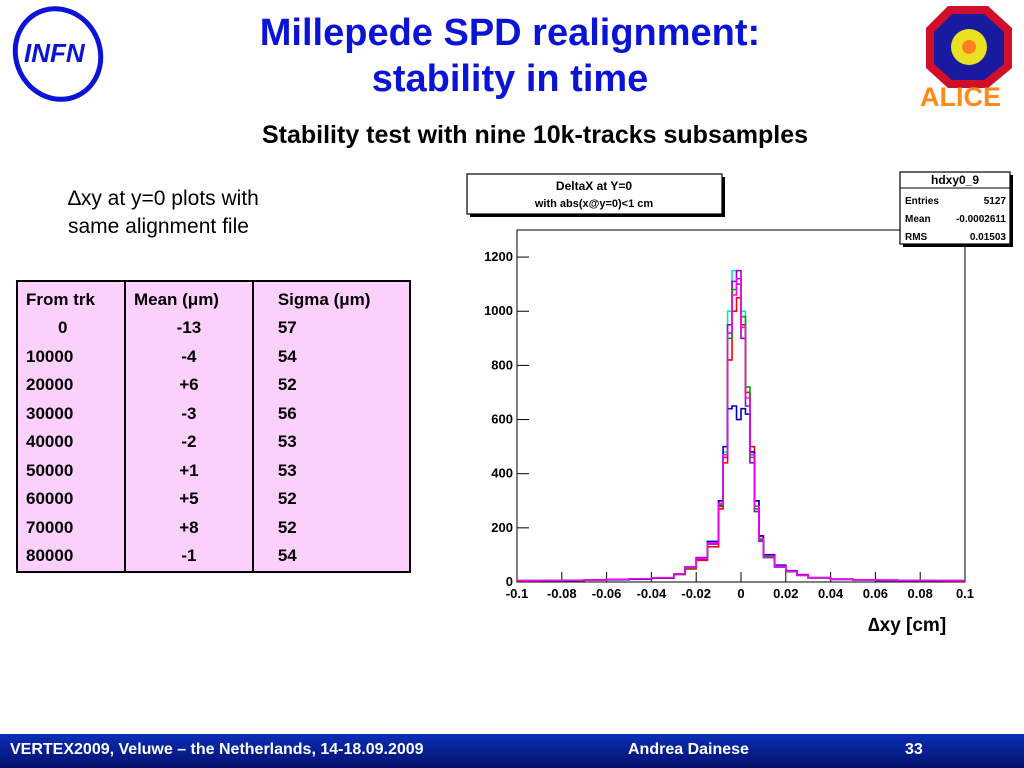  What do you see at coordinates (914, 749) in the screenshot?
I see `footer-page-number: 33` at bounding box center [914, 749].